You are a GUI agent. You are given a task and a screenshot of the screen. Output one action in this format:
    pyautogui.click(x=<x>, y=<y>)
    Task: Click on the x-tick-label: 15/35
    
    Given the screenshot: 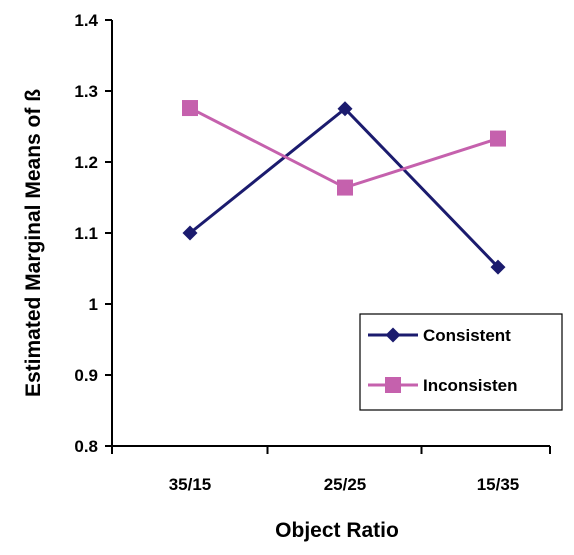 What is the action you would take?
    pyautogui.click(x=498, y=484)
    